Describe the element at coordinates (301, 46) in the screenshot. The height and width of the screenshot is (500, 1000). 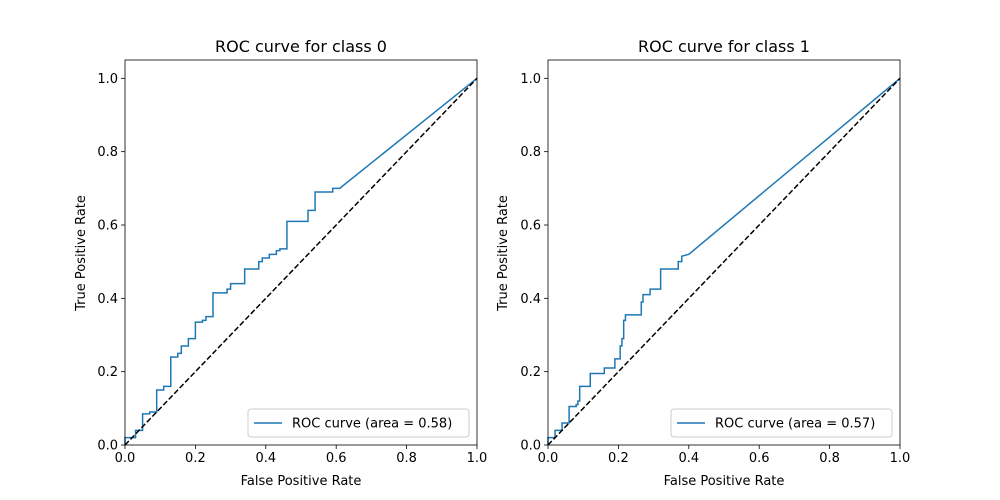
I see `chart-title: ROC curve for class 0` at that location.